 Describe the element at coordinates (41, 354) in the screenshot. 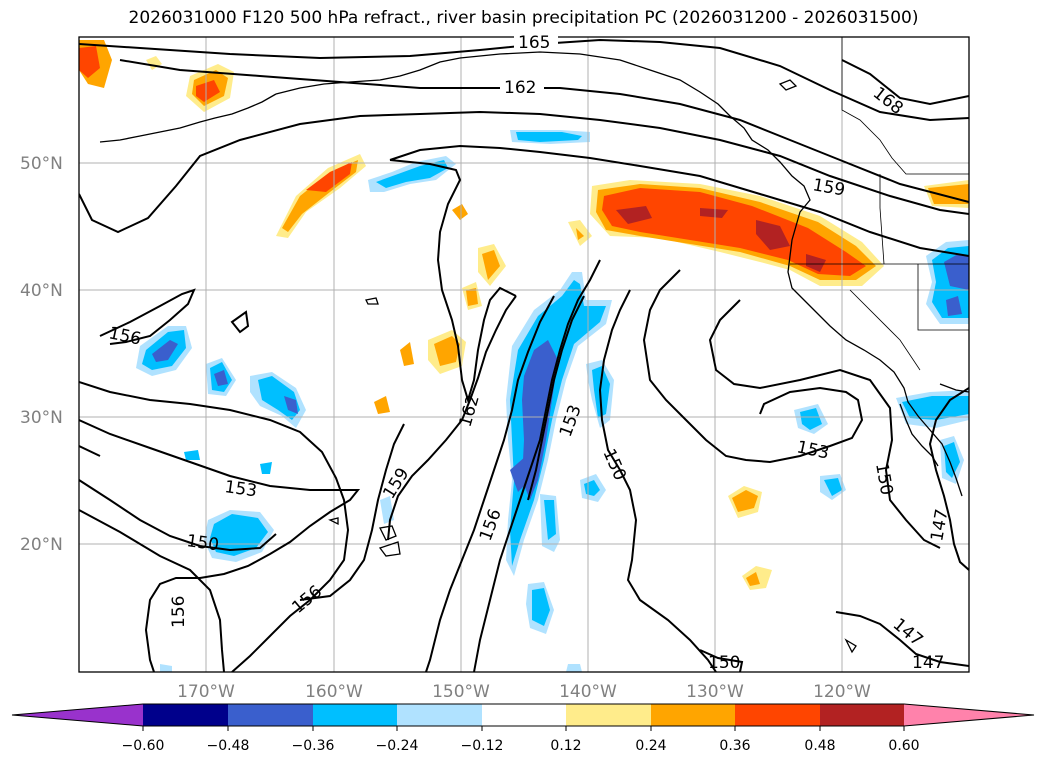

I see `latitude-labels: 50°N 40°N 30°N 20°N` at that location.